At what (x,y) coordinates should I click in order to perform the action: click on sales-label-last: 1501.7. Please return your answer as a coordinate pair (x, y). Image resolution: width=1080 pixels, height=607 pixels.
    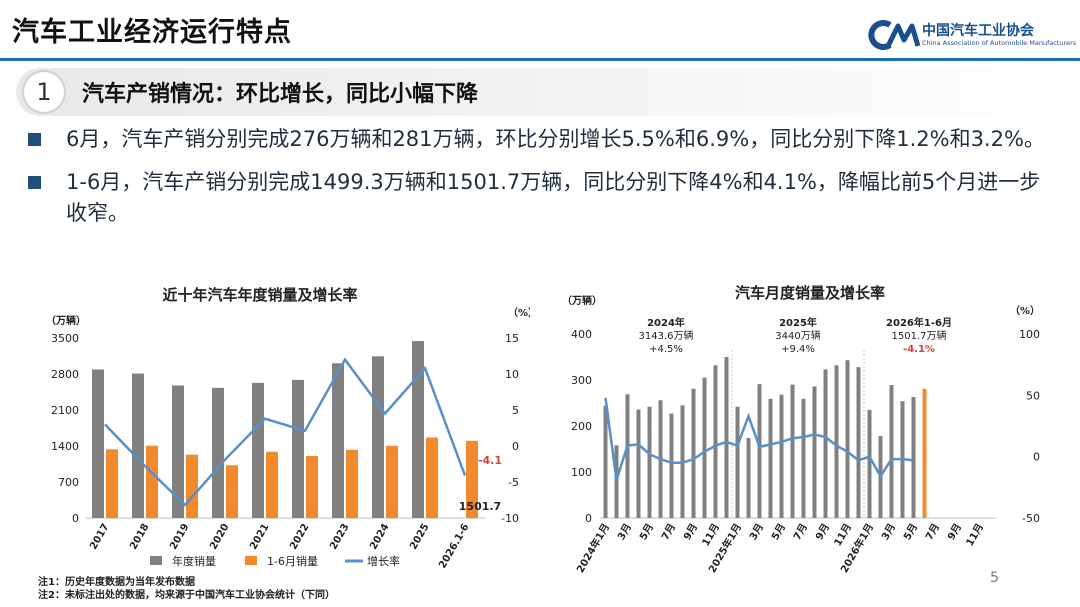
    Looking at the image, I should click on (480, 506).